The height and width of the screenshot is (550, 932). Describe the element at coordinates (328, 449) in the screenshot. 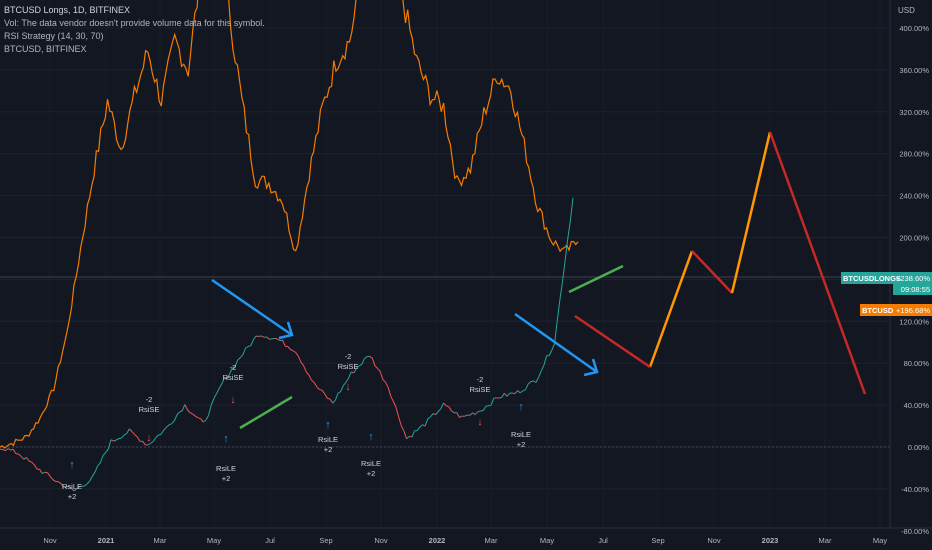

I see `svg-text: +2` at that location.